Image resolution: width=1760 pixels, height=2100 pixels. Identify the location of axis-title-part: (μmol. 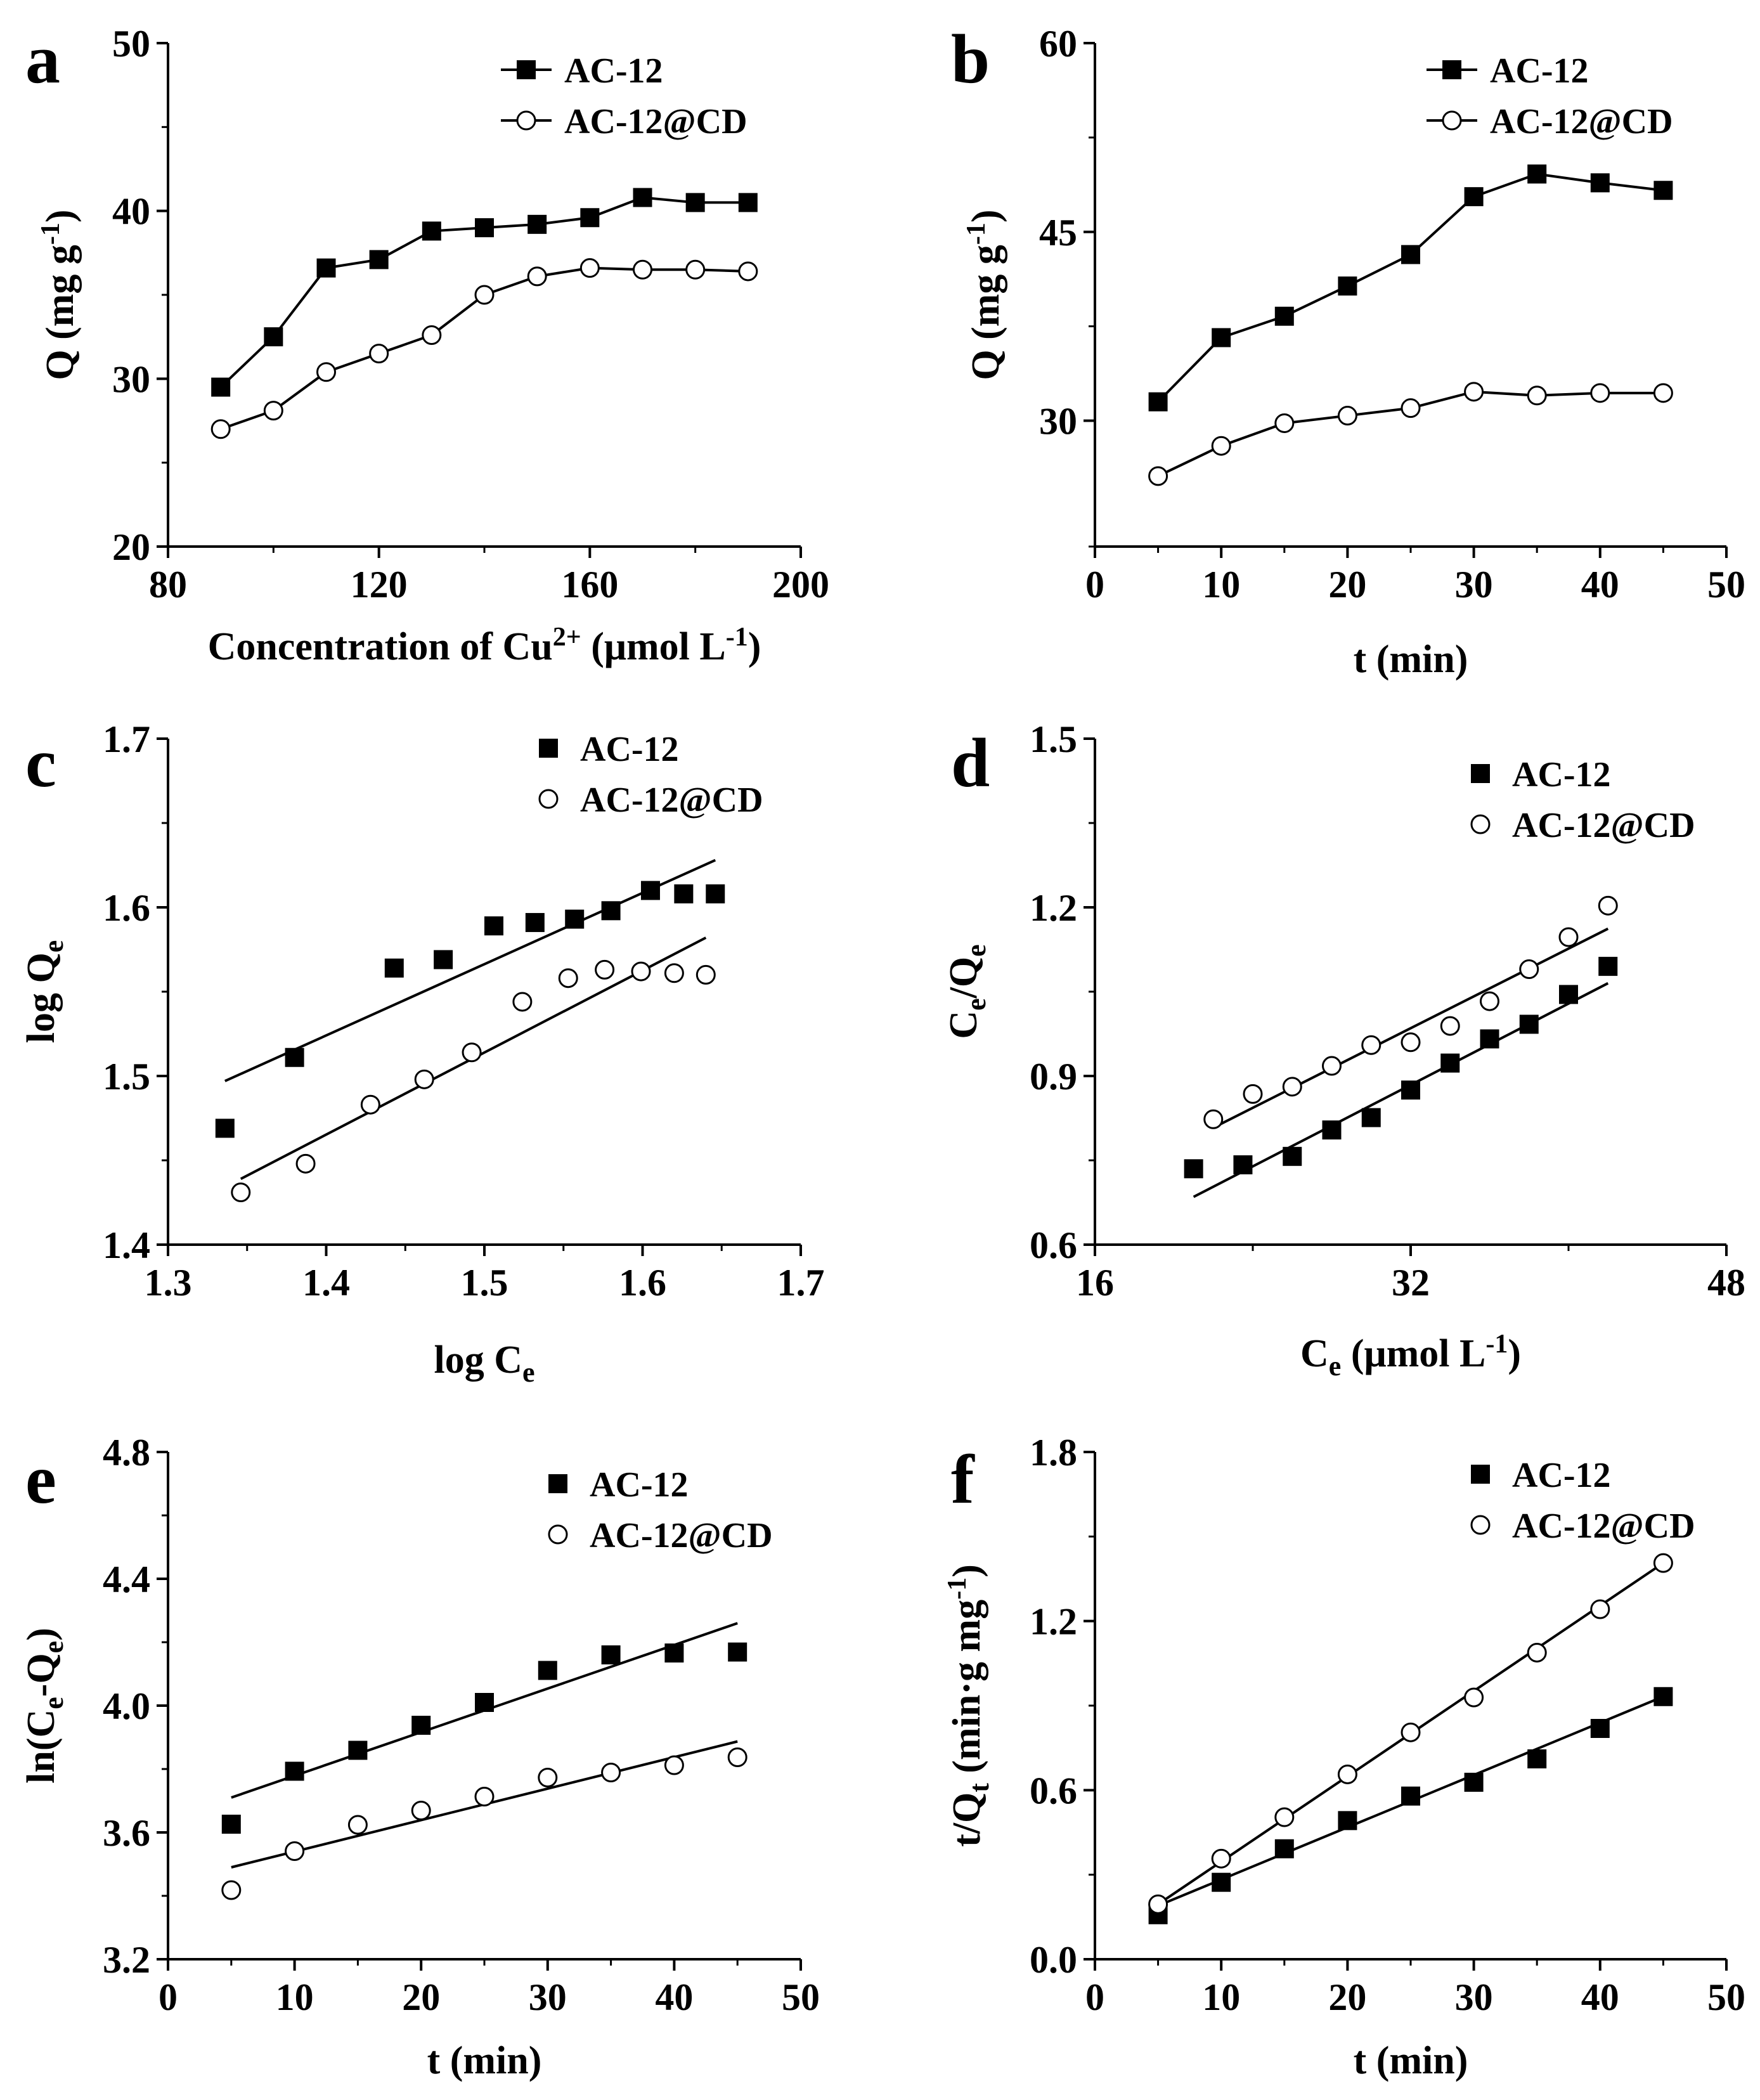
(1400, 1354).